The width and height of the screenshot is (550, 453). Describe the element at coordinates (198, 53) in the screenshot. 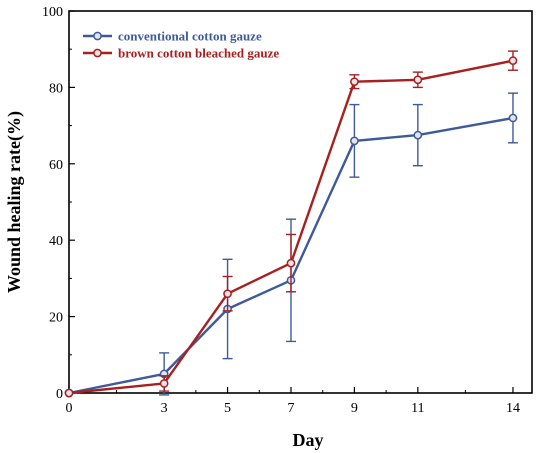

I see `legend-label: brown cotton bleached gauze` at that location.